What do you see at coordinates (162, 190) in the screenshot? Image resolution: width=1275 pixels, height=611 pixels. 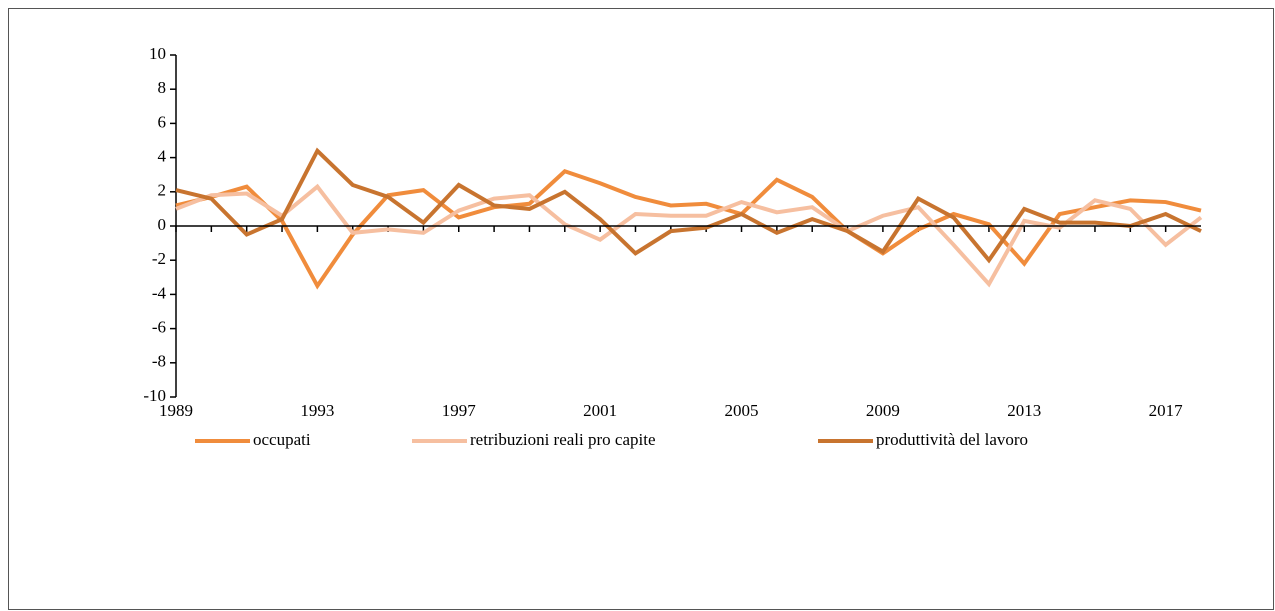 I see `y-tick-label: 2` at bounding box center [162, 190].